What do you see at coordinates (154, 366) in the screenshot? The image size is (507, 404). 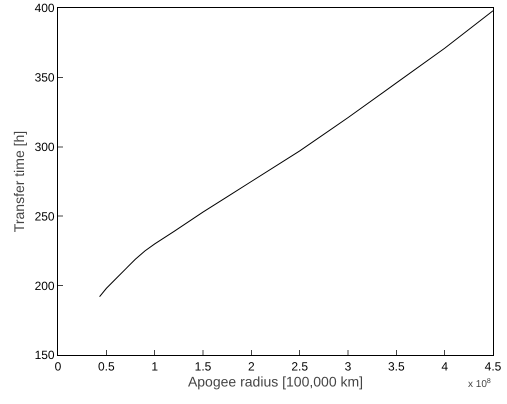 I see `x-tick-label: 1` at bounding box center [154, 366].